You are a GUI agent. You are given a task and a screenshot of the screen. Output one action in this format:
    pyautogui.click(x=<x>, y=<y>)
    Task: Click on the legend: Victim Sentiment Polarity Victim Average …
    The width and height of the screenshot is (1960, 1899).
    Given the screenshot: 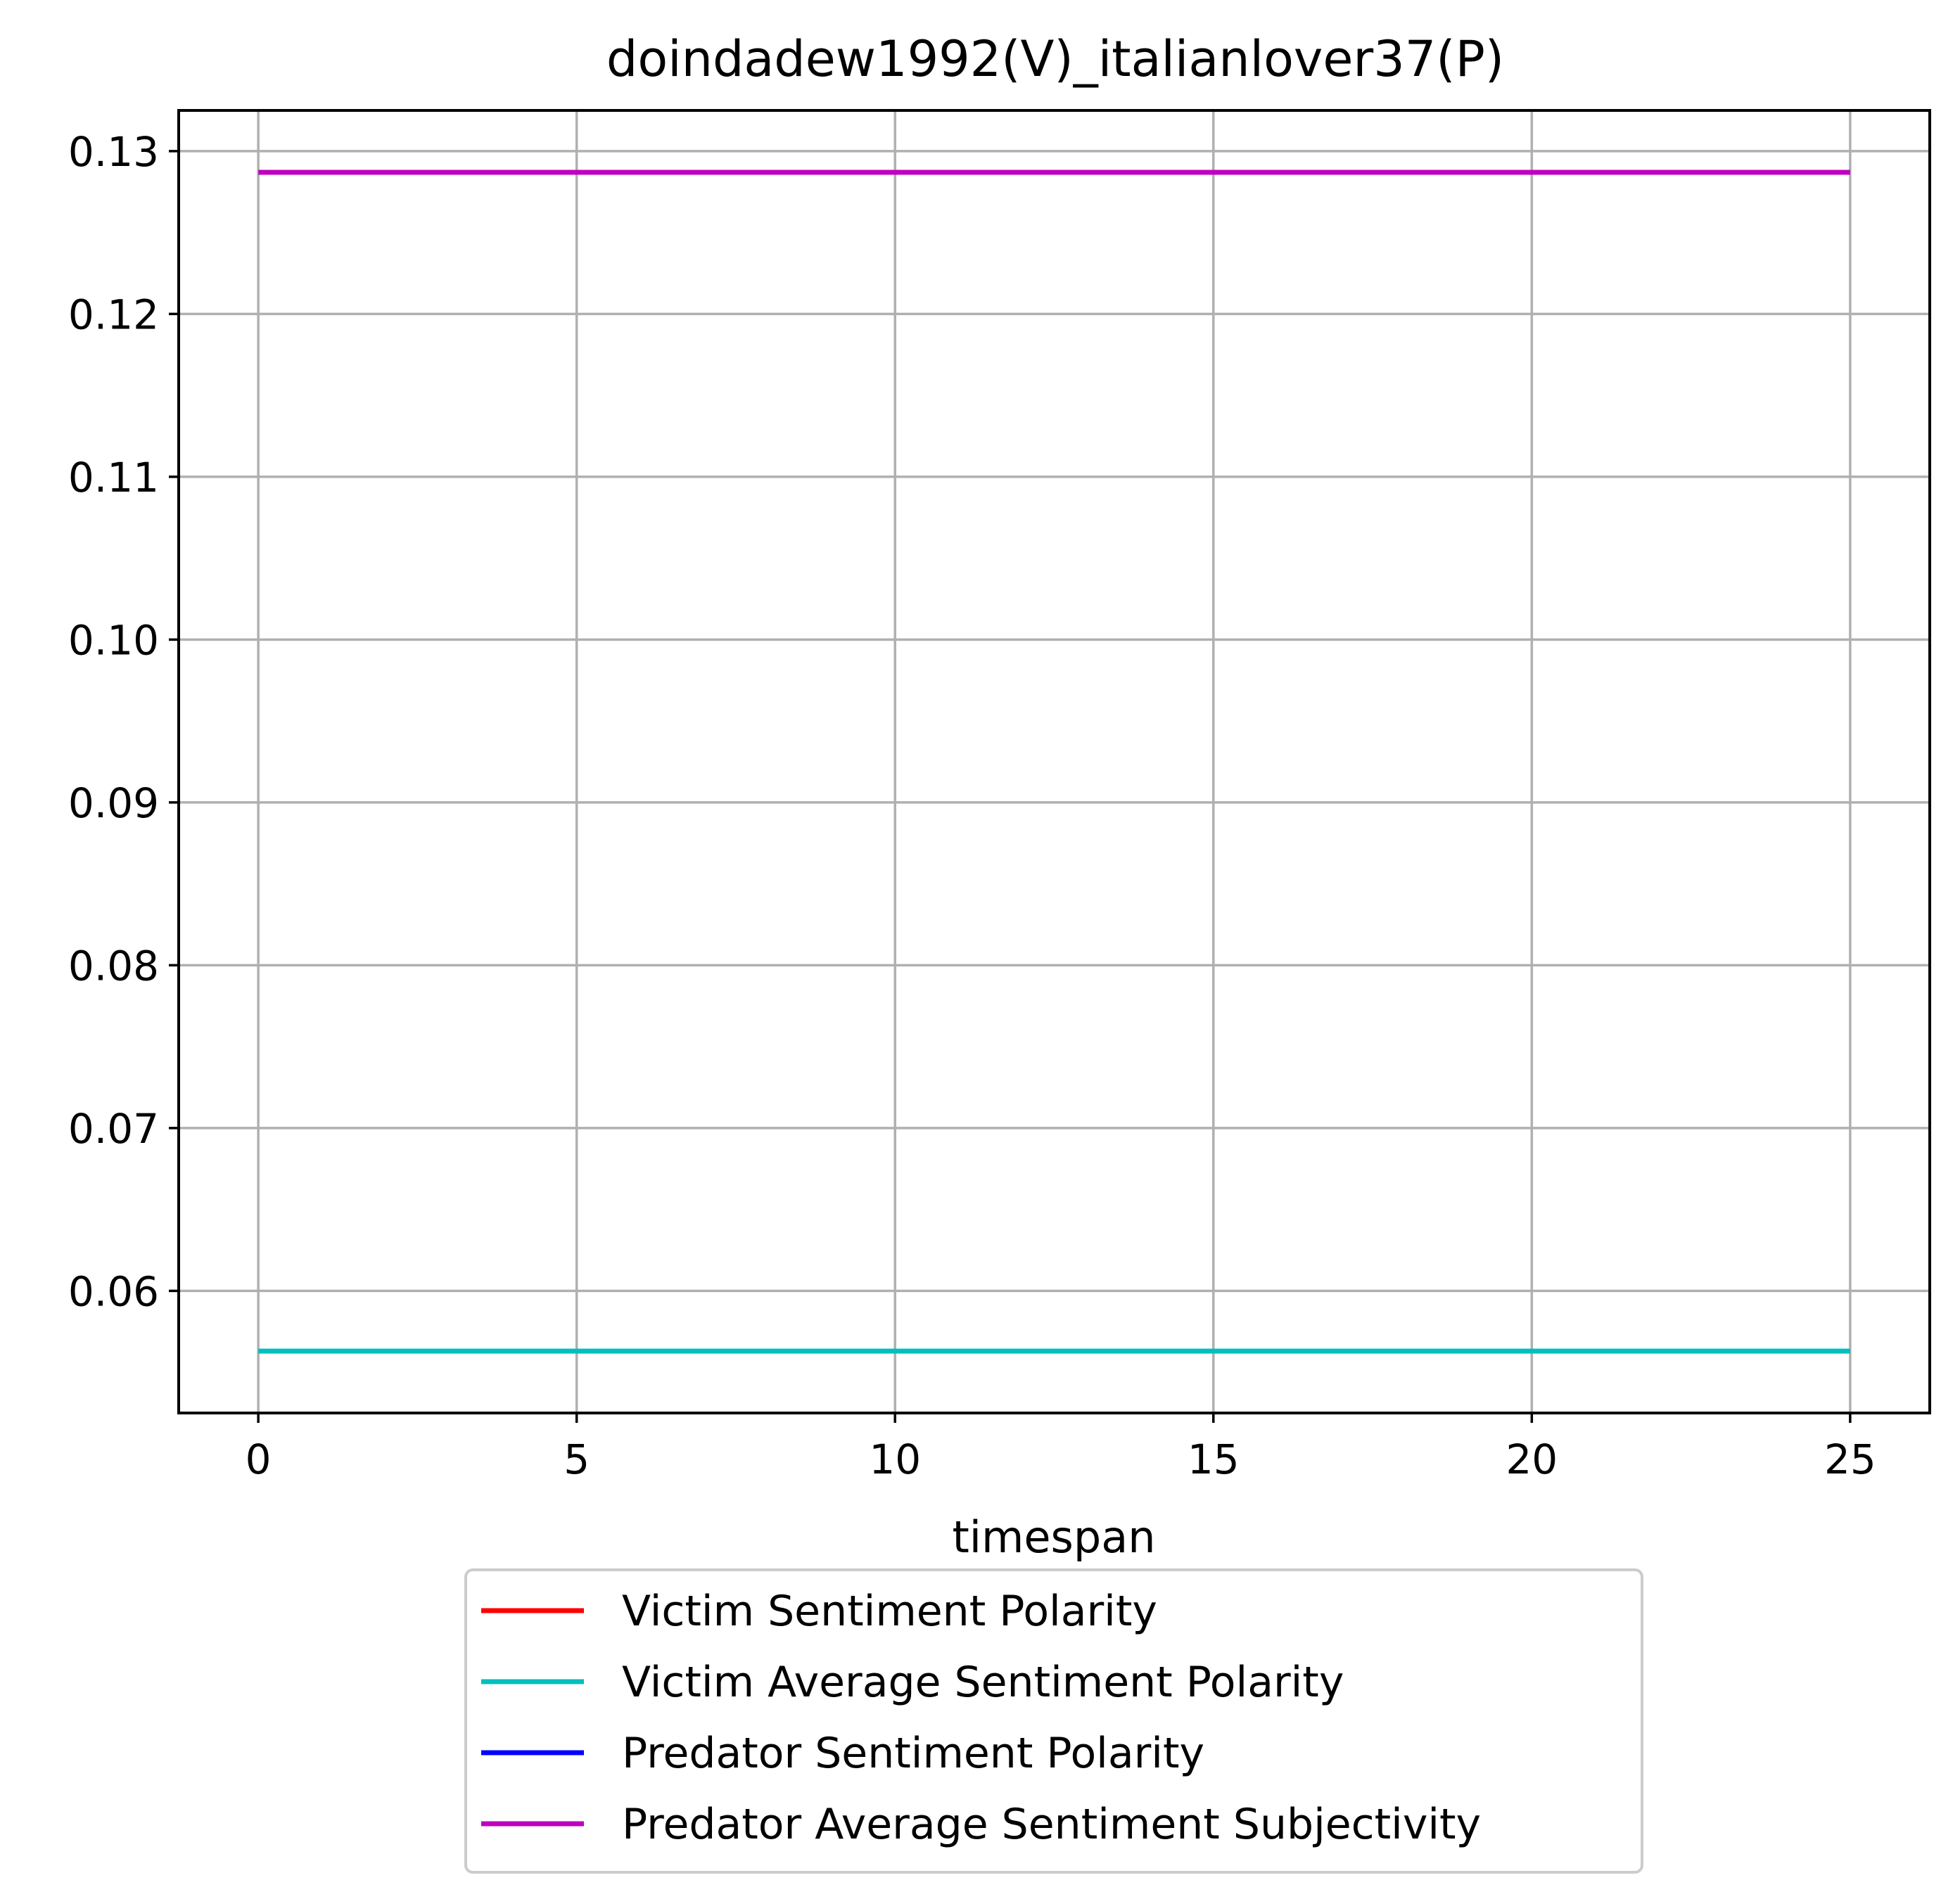 What is the action you would take?
    pyautogui.click(x=1054, y=1721)
    